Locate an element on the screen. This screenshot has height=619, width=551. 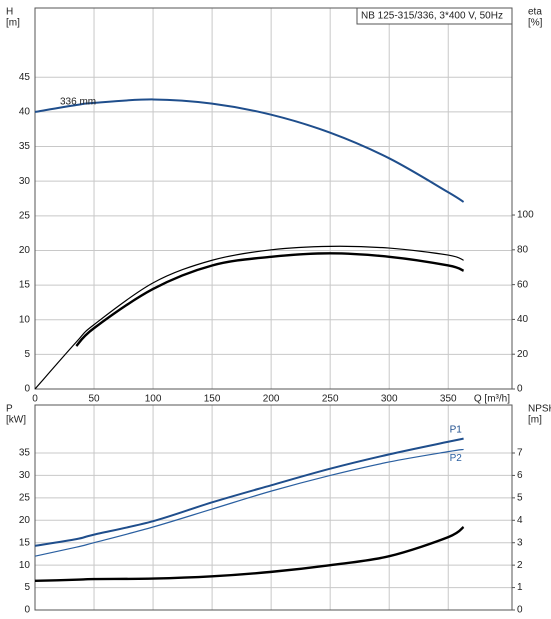
y-axis-label: H is located at coordinates (9, 12).